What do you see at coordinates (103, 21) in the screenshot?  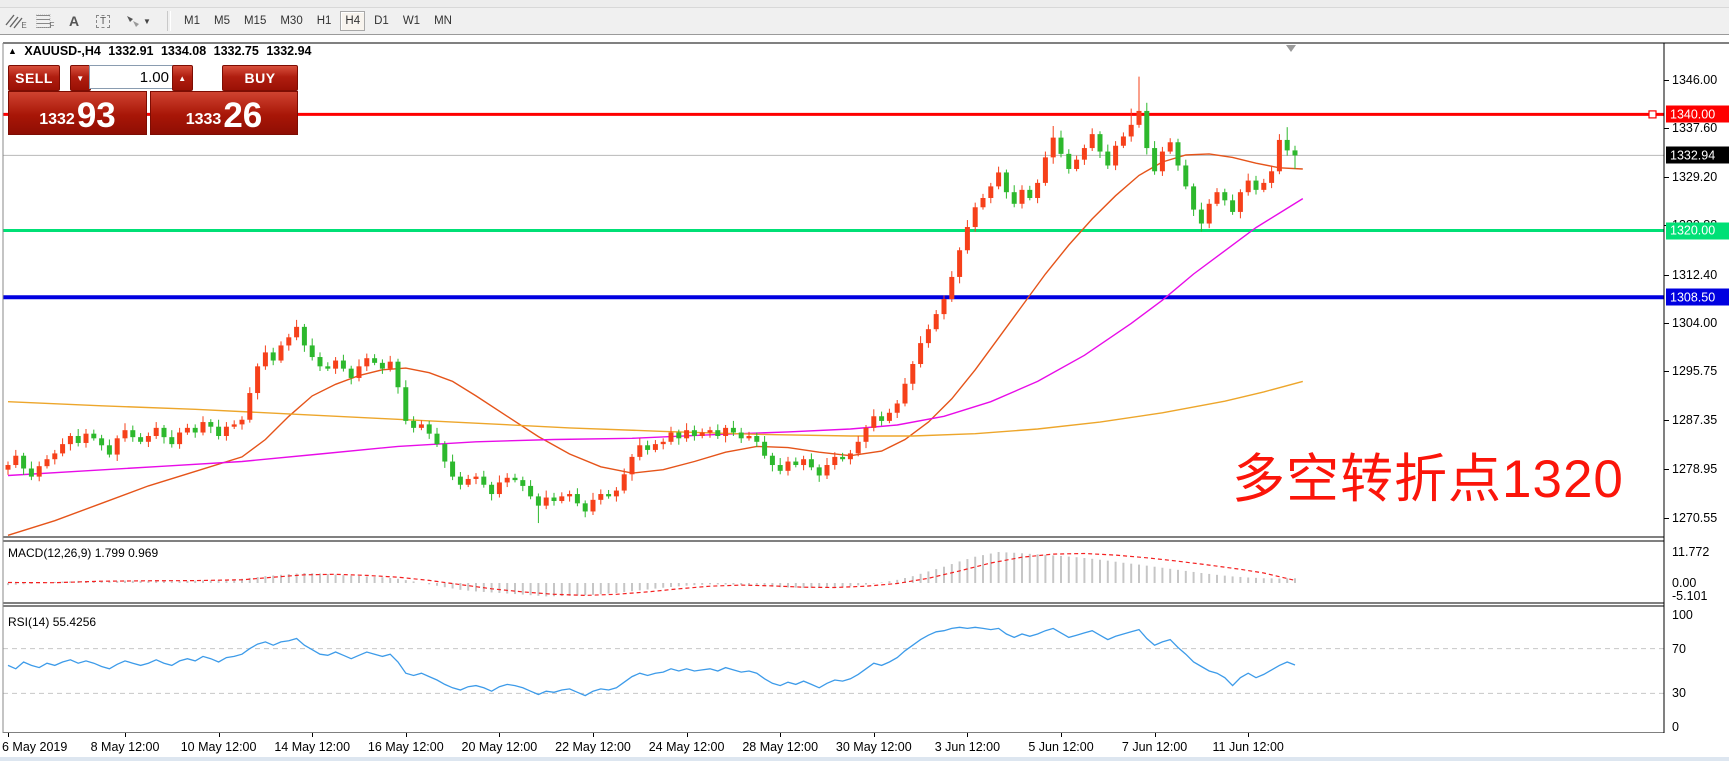 I see `text-box-tool-icon: T` at bounding box center [103, 21].